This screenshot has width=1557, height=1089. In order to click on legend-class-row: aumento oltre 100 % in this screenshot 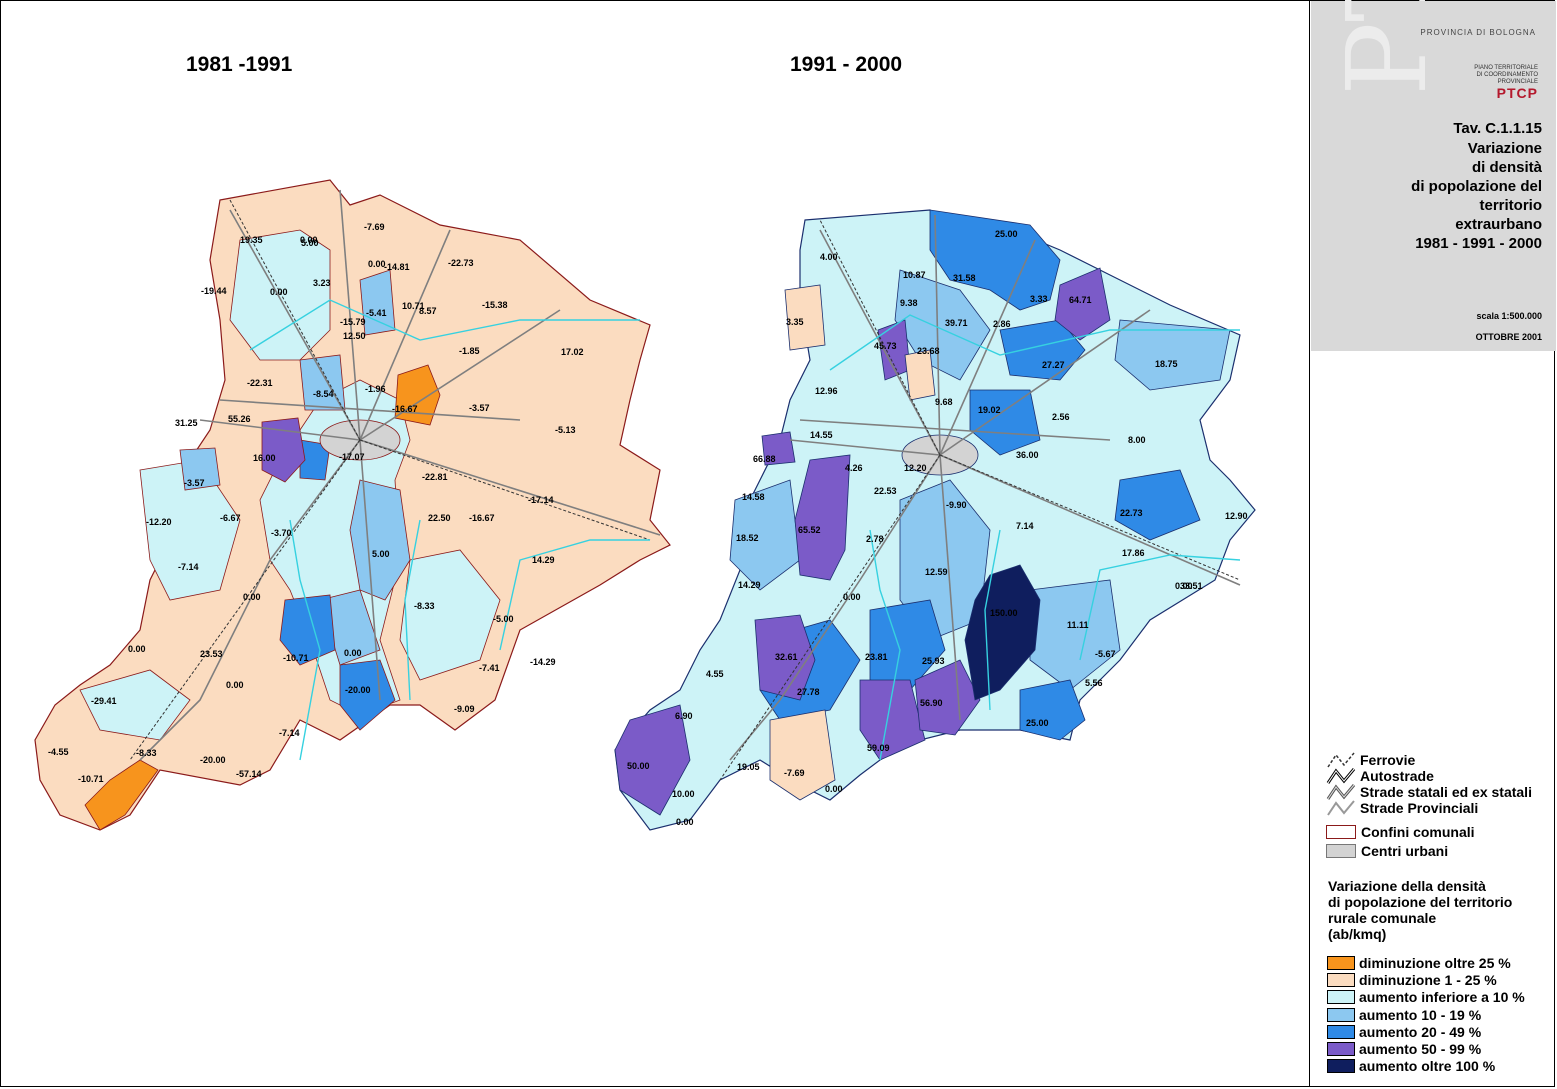, I will do `click(1411, 1066)`.